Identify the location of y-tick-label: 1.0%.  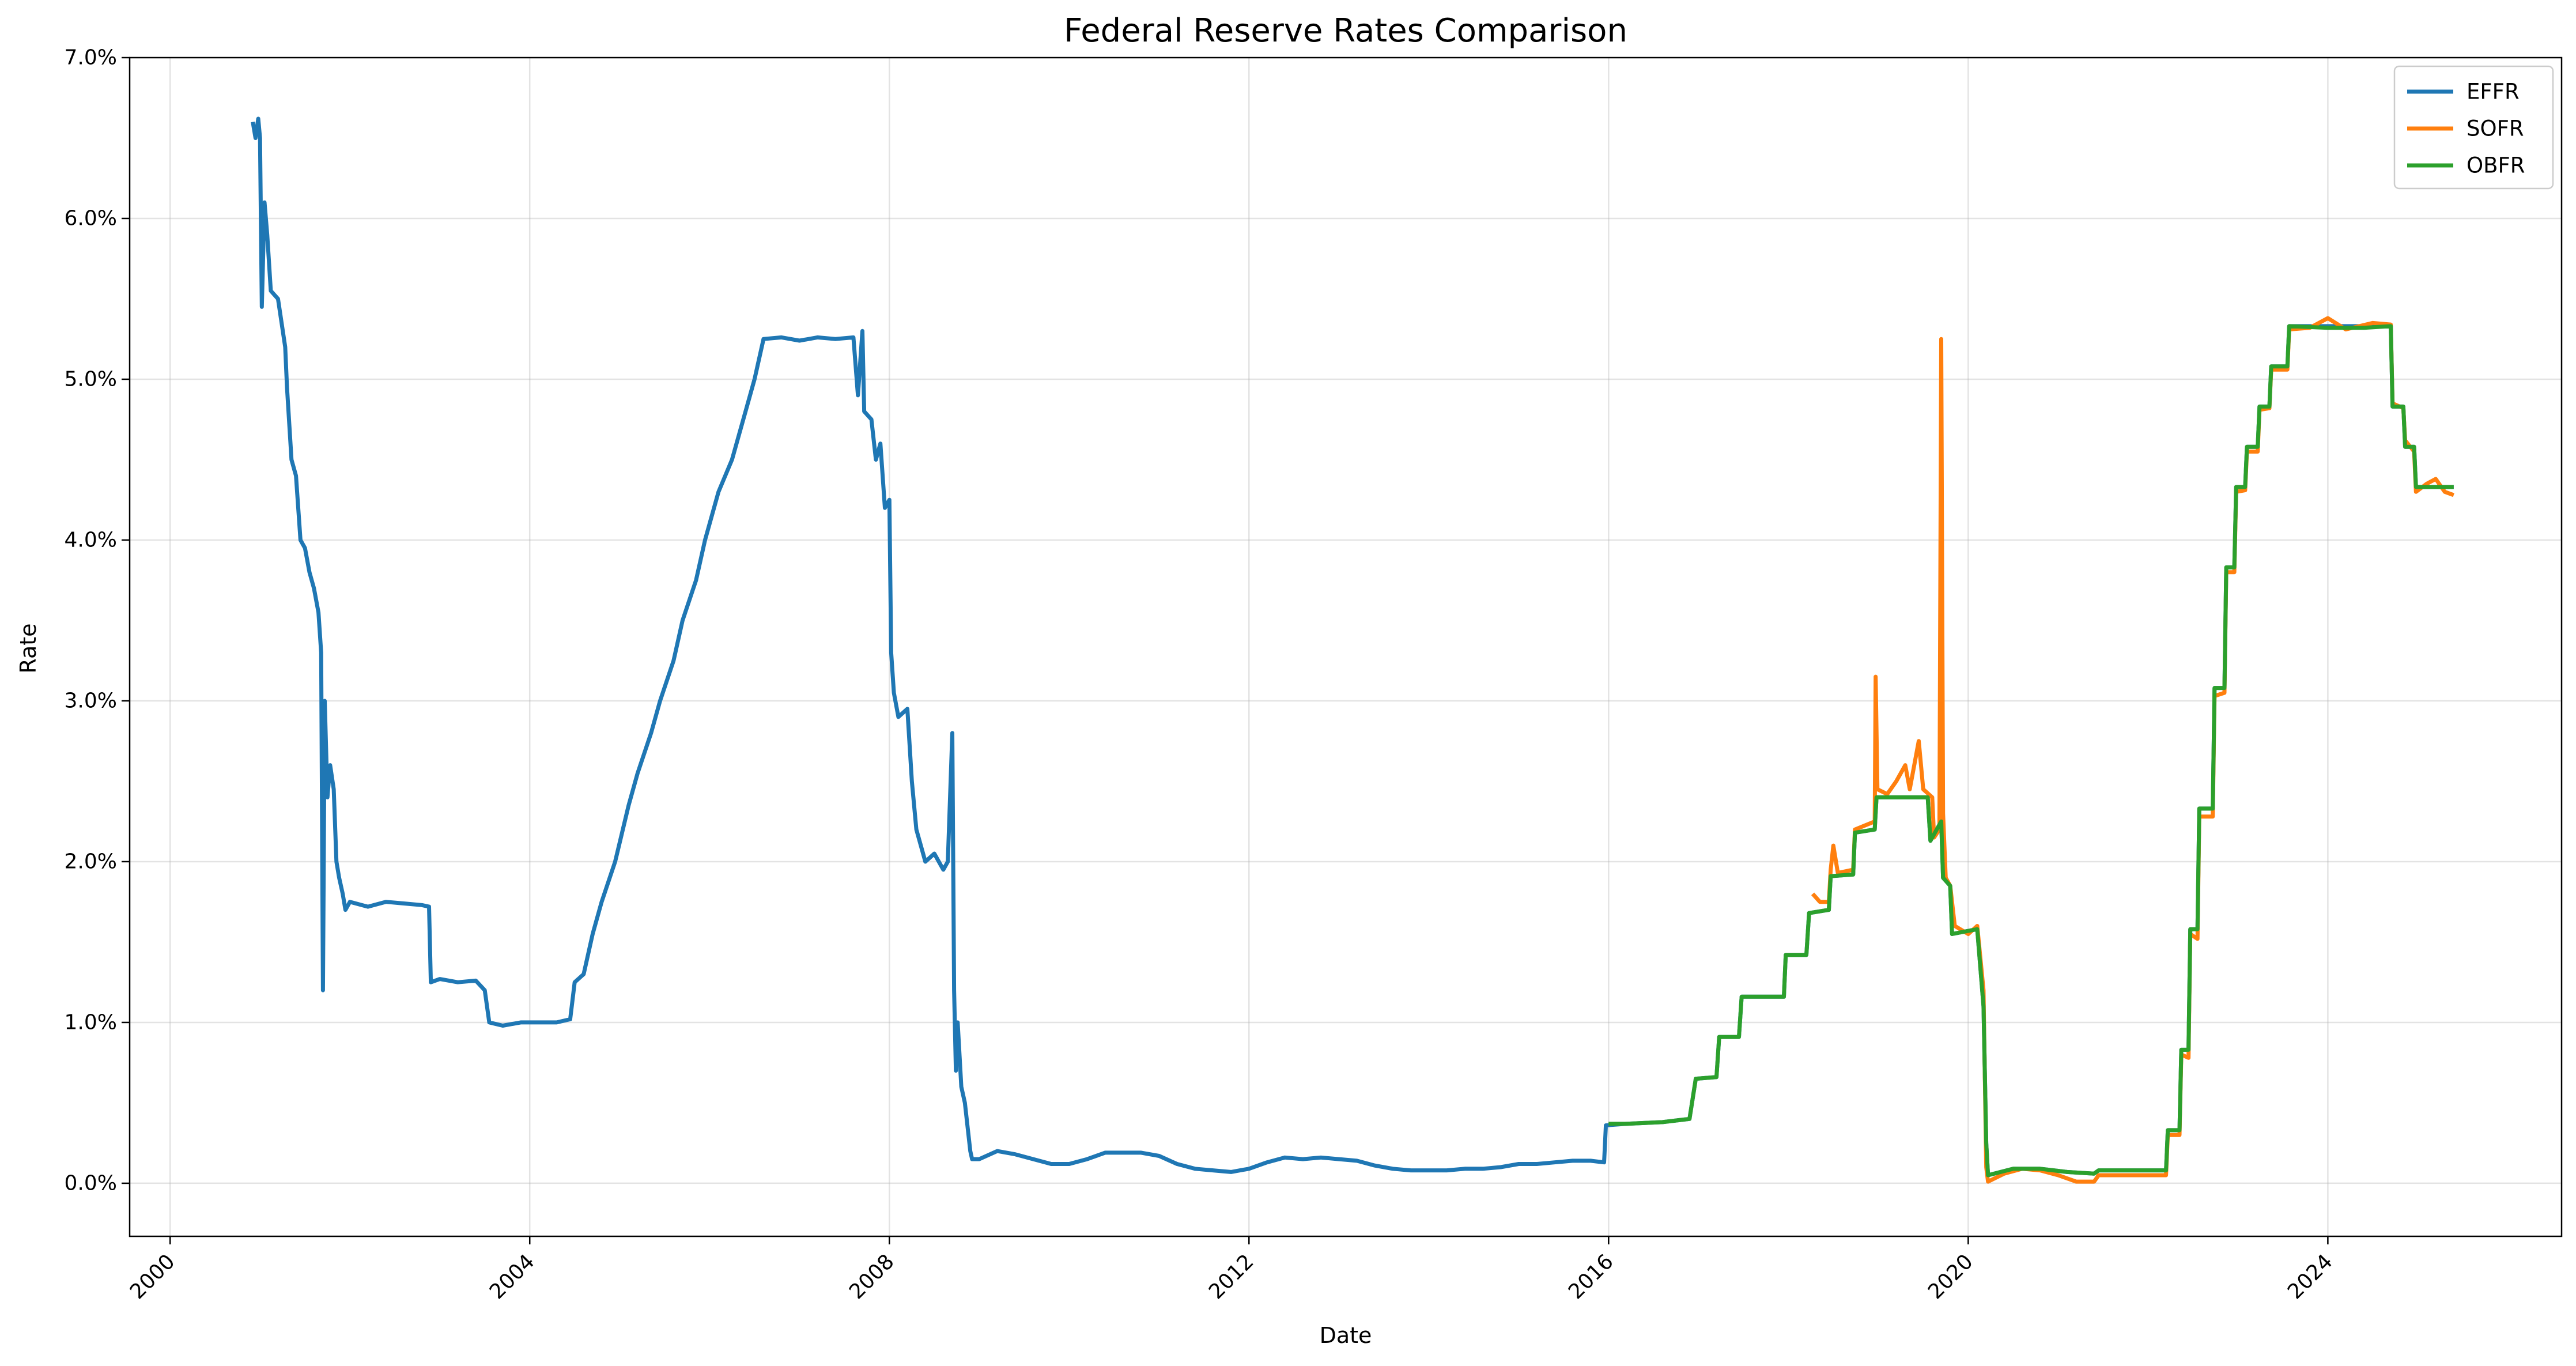
(91, 1022).